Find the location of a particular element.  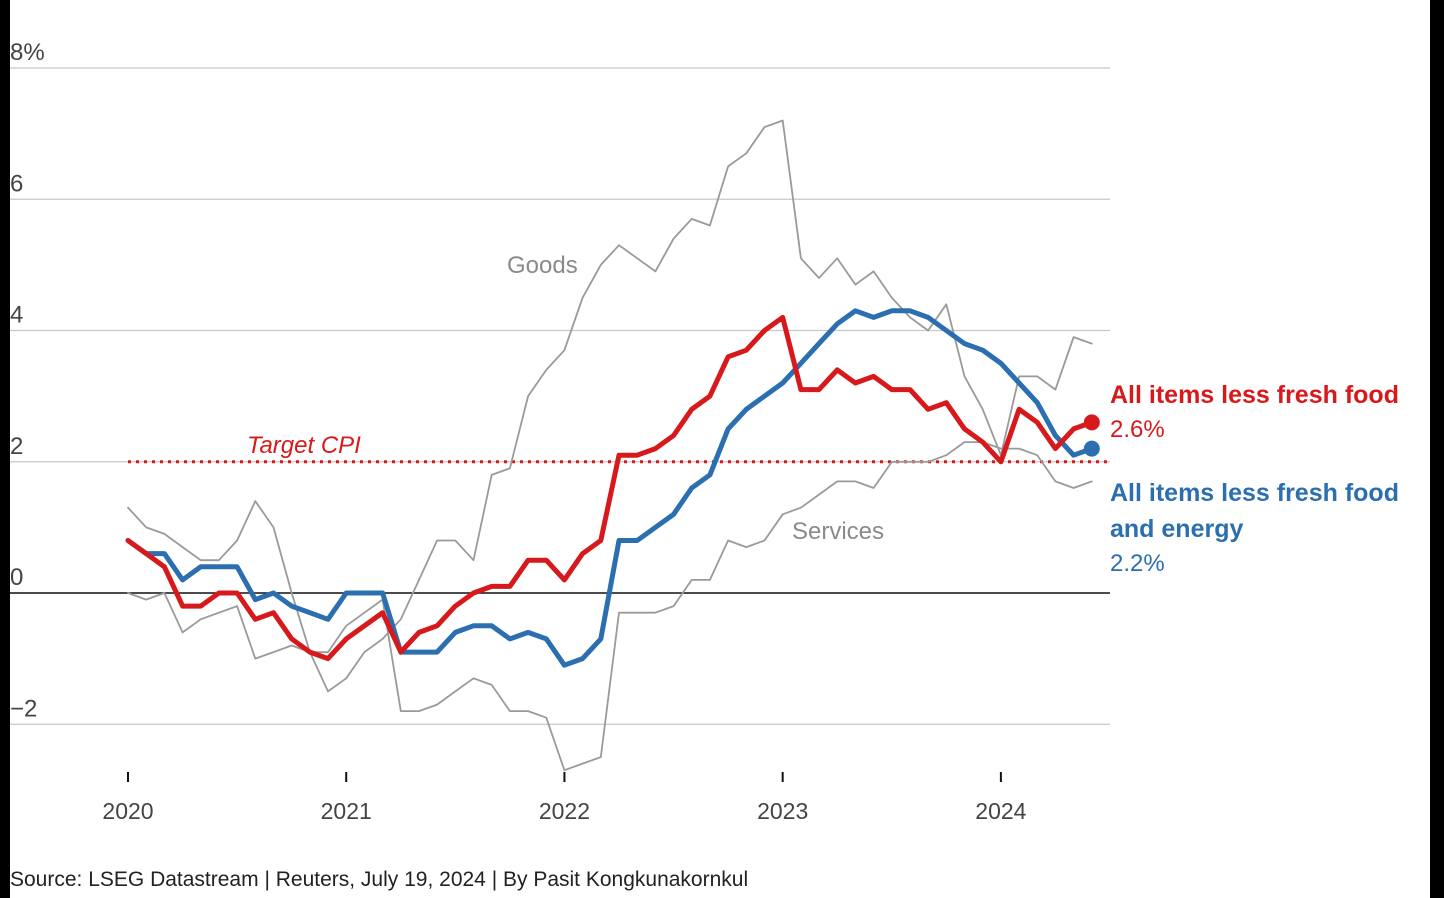

services-label: Services is located at coordinates (838, 531).